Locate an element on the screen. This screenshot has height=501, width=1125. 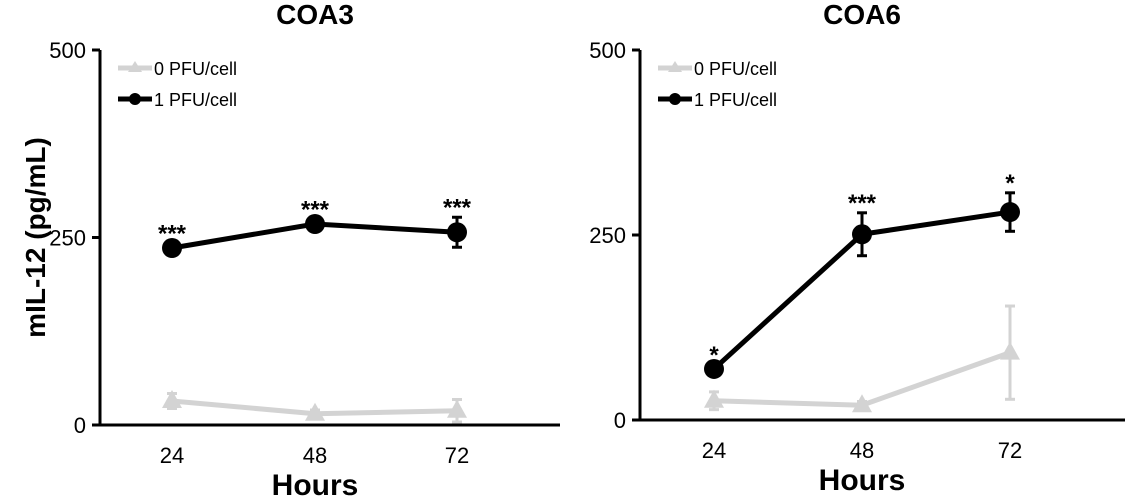
y-axis-label: mIL-12 (pg/mL) is located at coordinates (35, 237).